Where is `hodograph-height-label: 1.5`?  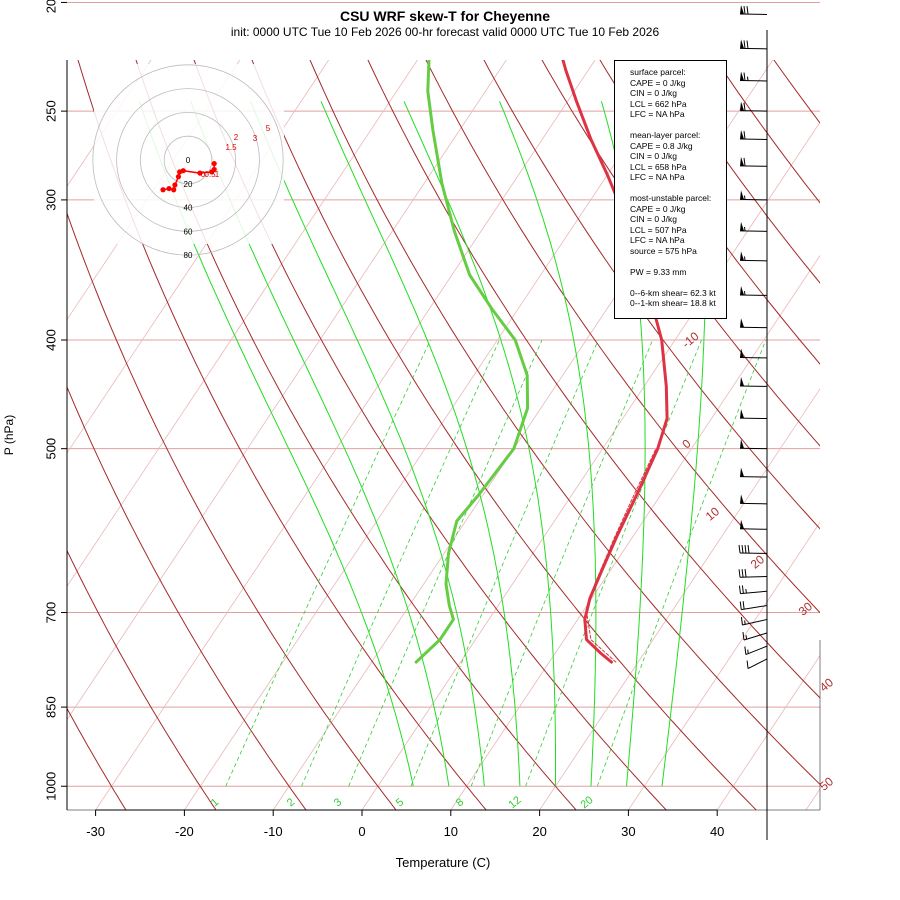 hodograph-height-label: 1.5 is located at coordinates (231, 147).